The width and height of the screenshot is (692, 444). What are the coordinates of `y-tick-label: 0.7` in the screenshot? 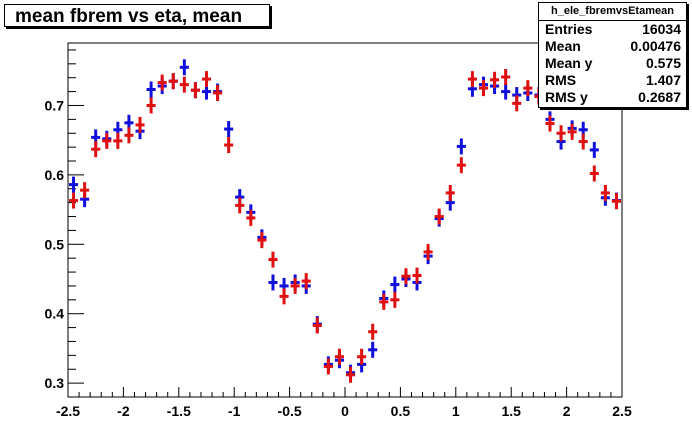 It's located at (55, 105).